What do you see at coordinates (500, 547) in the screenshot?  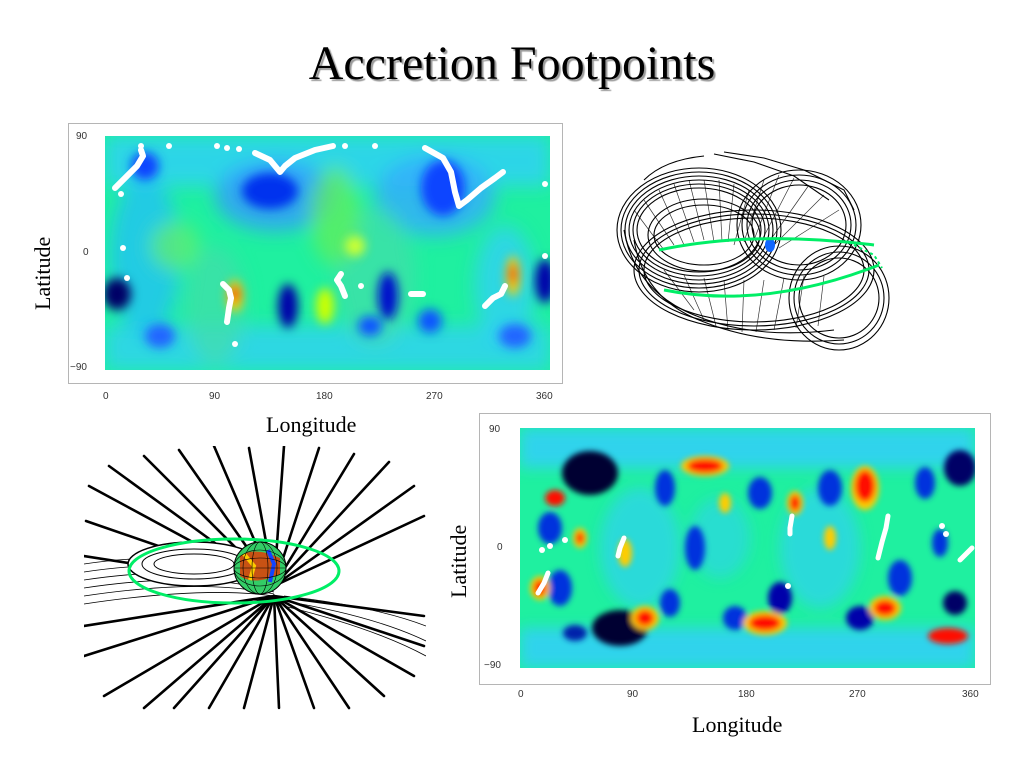 I see `bottom-ytick-0: 0` at bounding box center [500, 547].